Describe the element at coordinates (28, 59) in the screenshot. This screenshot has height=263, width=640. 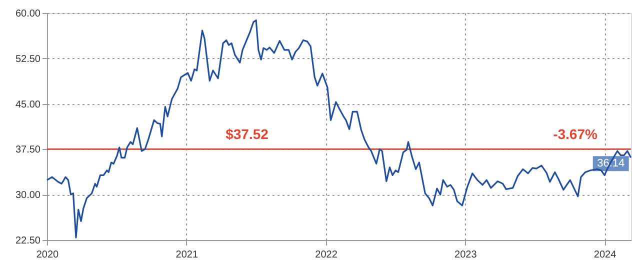
I see `y-tick-label: 52.50` at that location.